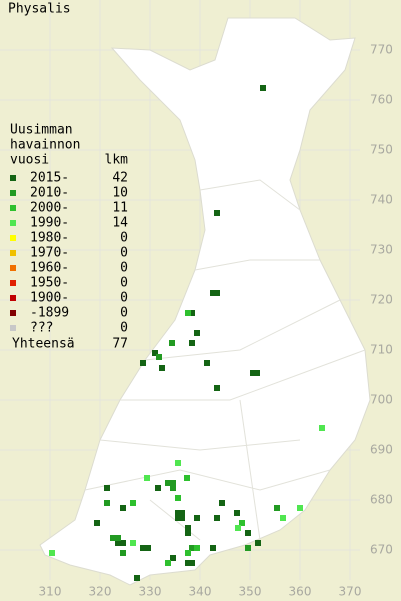 The width and height of the screenshot is (401, 601). Describe the element at coordinates (117, 160) in the screenshot. I see `legend-count-header: lkm` at that location.